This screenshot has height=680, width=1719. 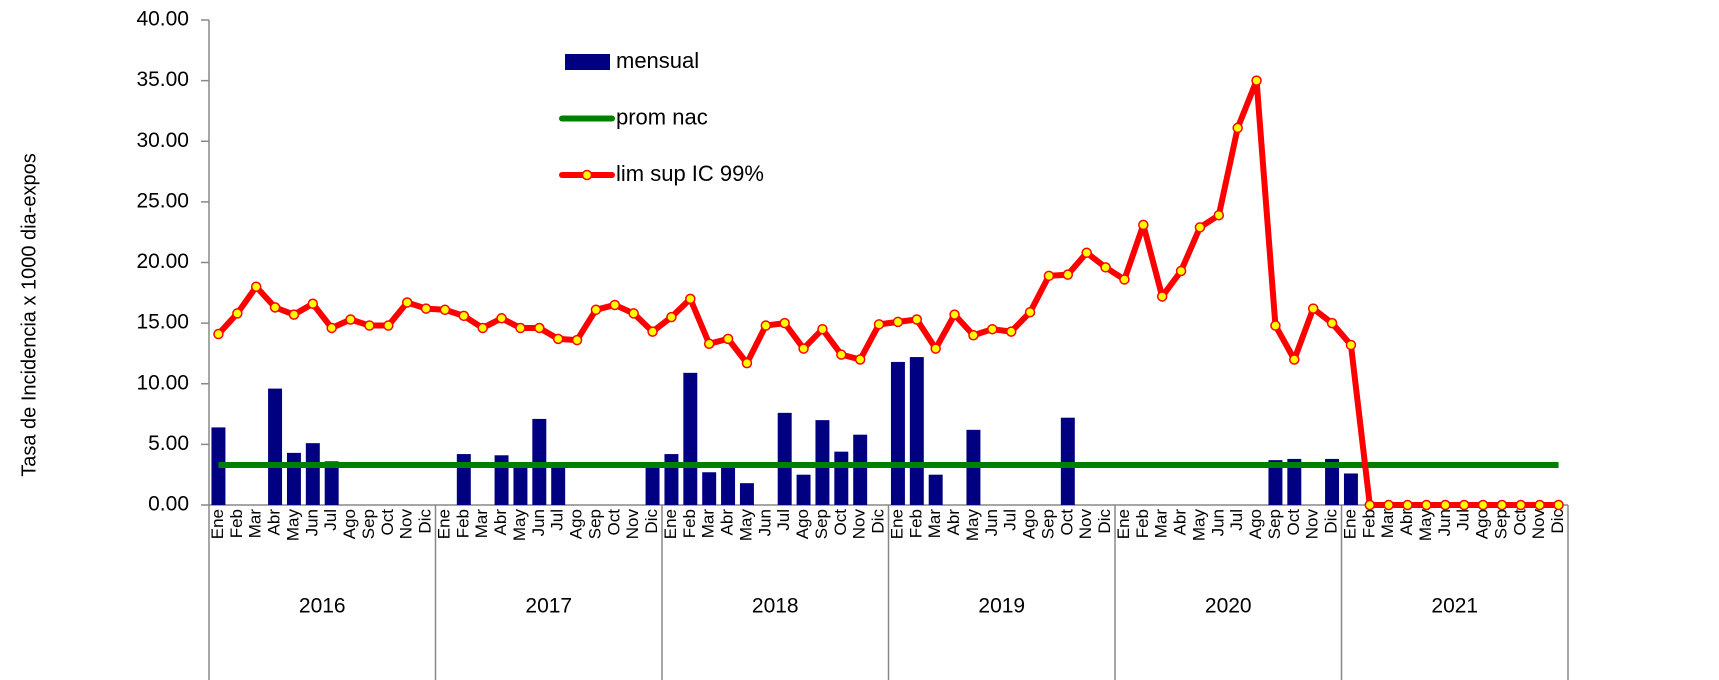 What do you see at coordinates (322, 606) in the screenshot?
I see `year-label: 2016` at bounding box center [322, 606].